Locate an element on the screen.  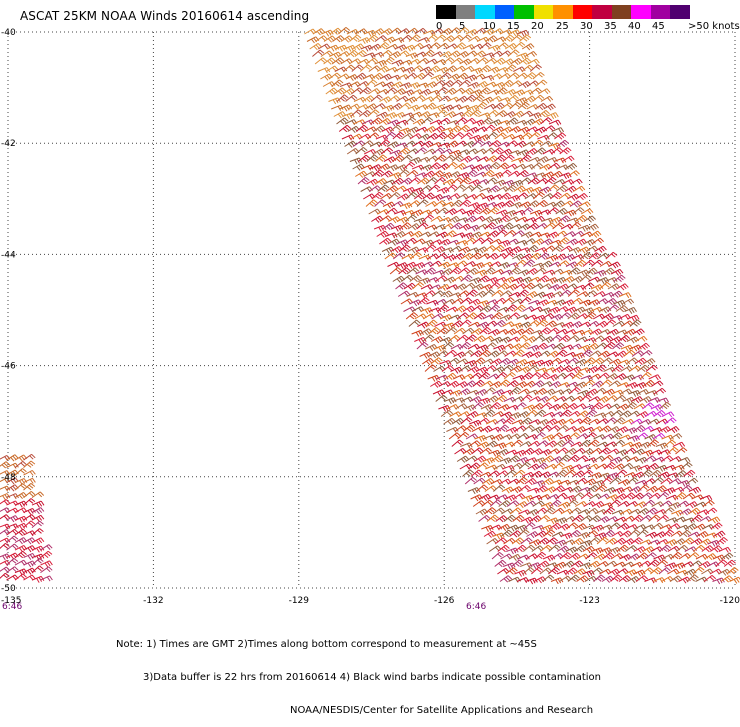
y-tick-label: -50 is located at coordinates (8, 589).